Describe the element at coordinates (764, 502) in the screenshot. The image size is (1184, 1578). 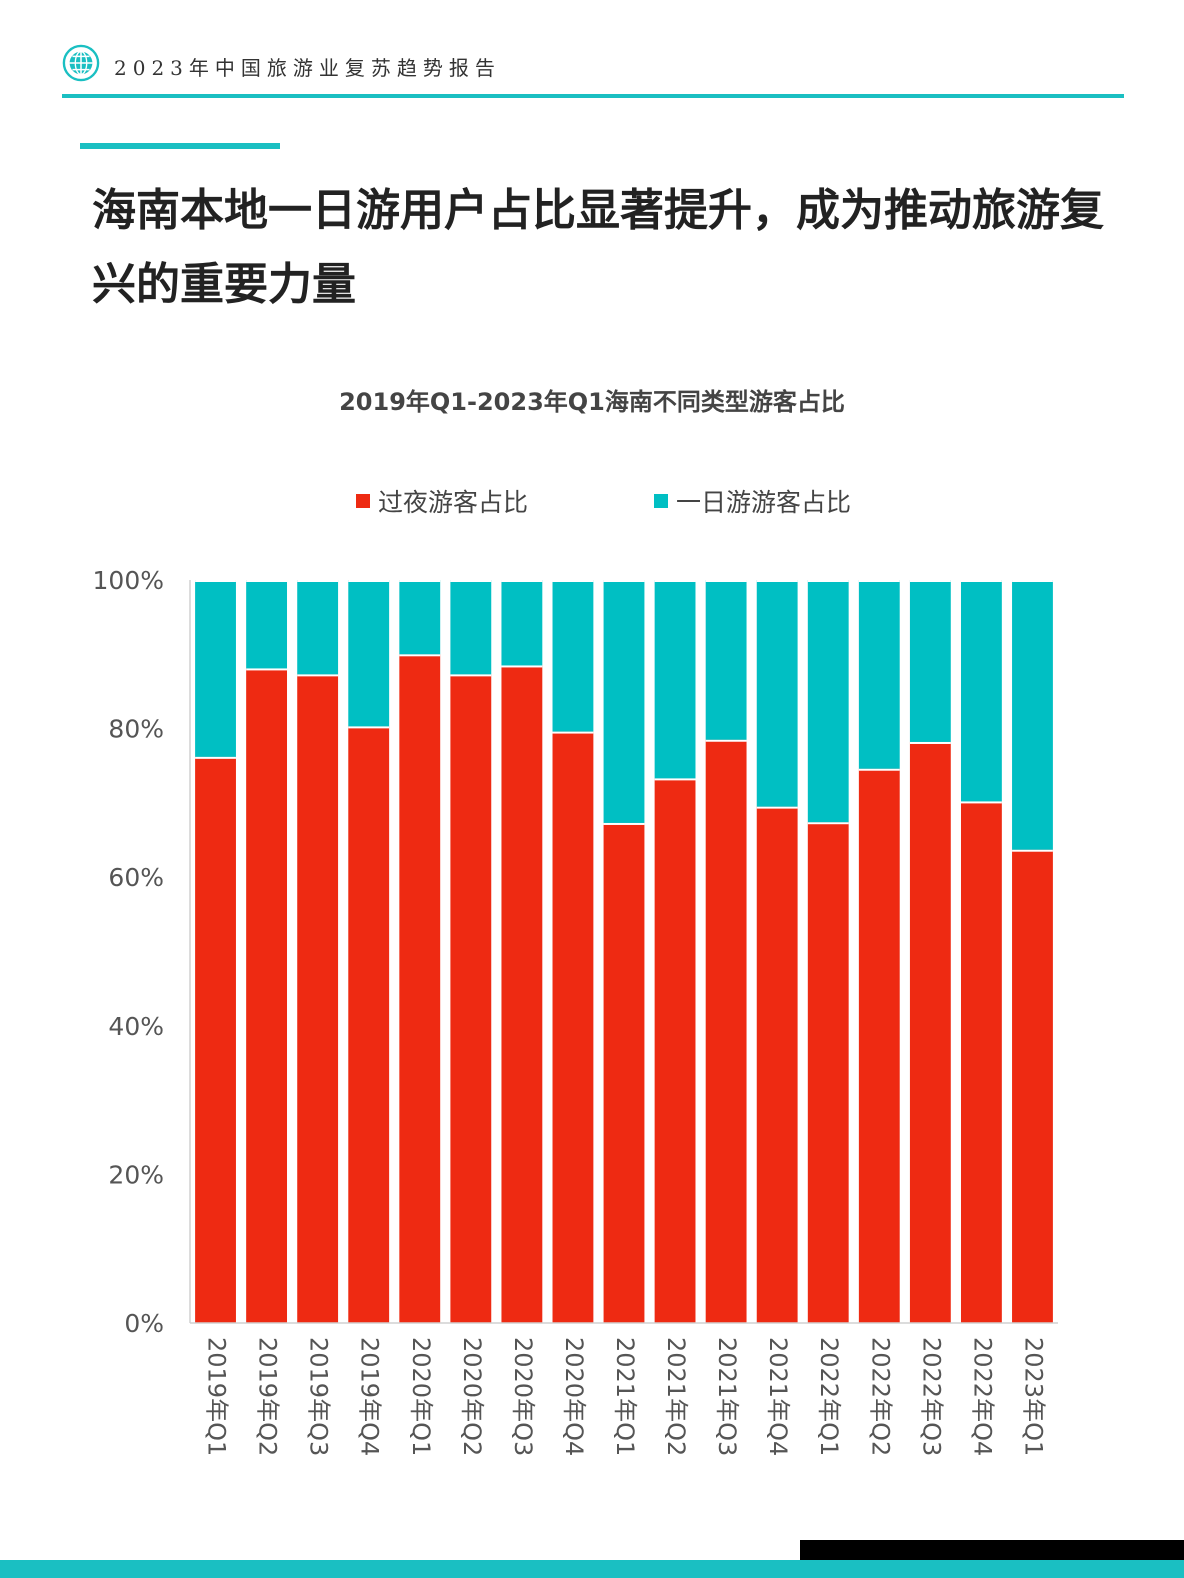
I see `legend-label-day-trip: 一日游游客占比` at that location.